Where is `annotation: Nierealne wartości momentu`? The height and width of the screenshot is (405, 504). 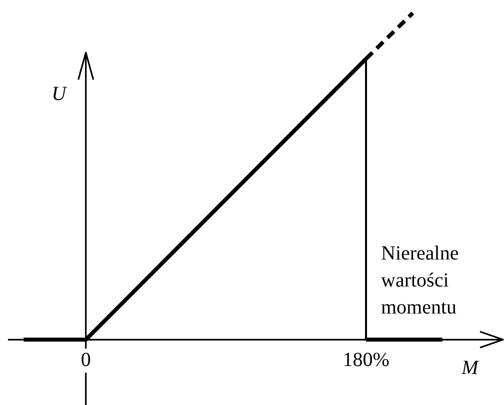
annotation: Nierealne wartości momentu is located at coordinates (420, 280).